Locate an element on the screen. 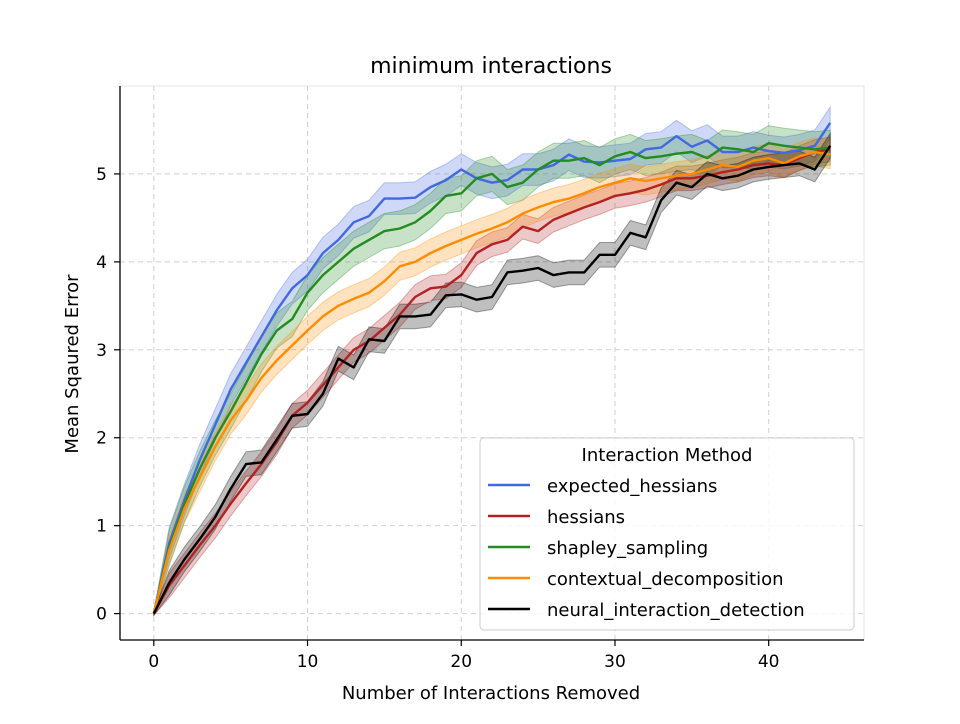 Image resolution: width=960 pixels, height=724 pixels. y-tick-label: 4 is located at coordinates (101, 263).